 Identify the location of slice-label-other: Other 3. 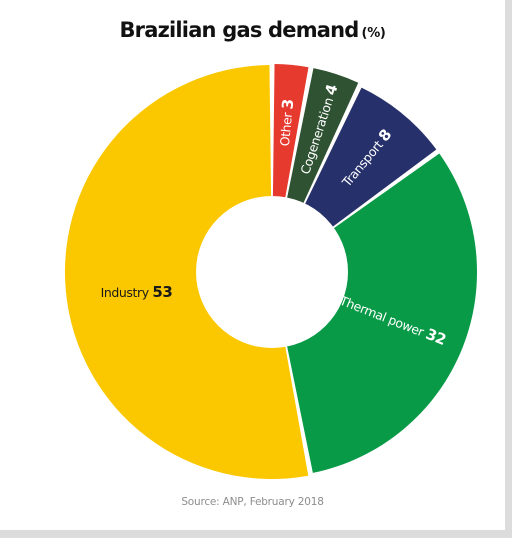
(286, 122).